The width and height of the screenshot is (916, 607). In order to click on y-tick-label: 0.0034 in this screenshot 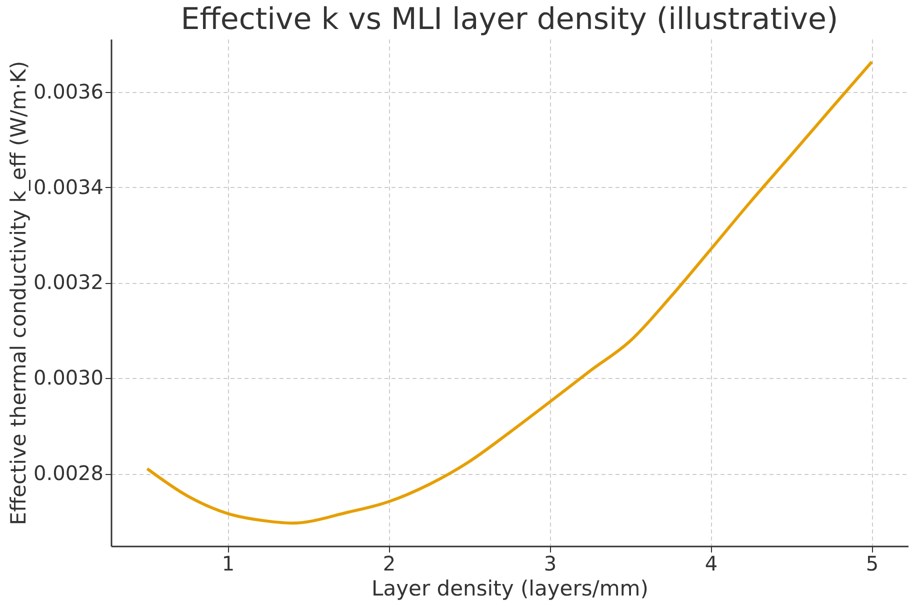, I will do `click(69, 186)`.